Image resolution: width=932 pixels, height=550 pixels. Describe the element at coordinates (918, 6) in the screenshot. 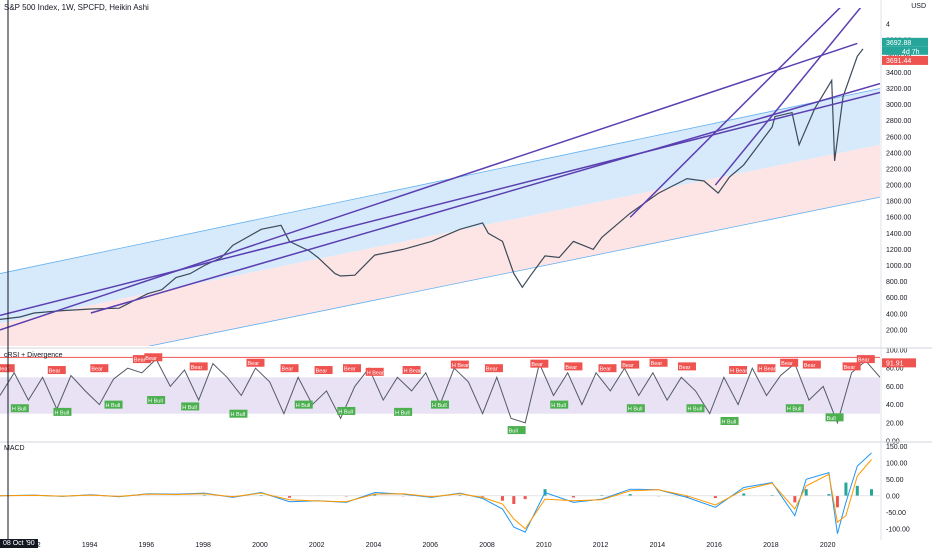

I see `axis-unit-label: USD` at that location.